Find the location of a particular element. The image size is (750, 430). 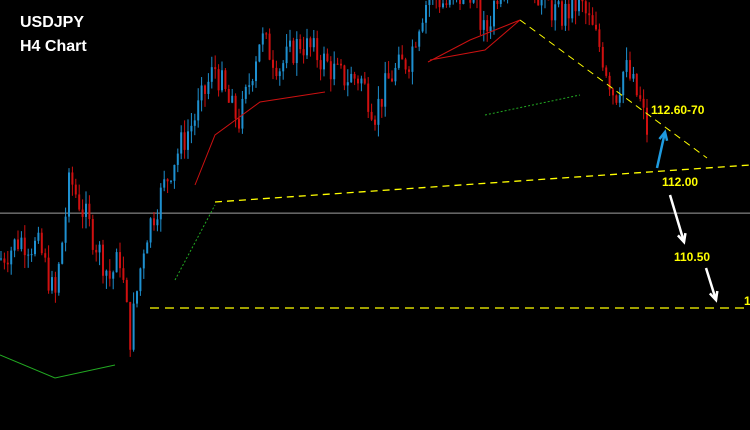

support-dotted-line is located at coordinates (195, 242).